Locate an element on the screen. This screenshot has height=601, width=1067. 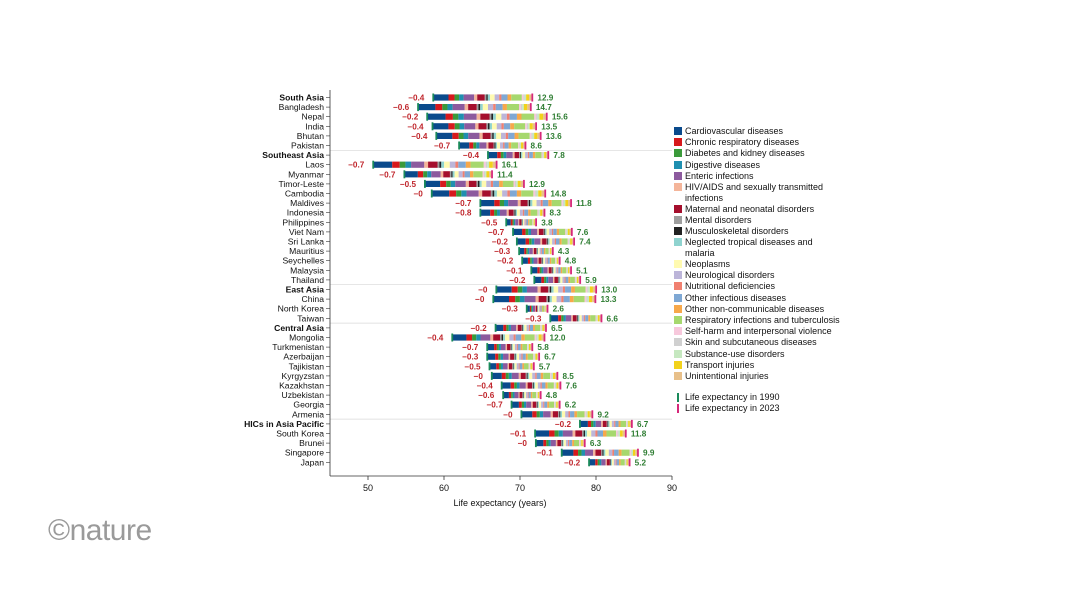
positive-change-label: 9.2 is located at coordinates (603, 414).